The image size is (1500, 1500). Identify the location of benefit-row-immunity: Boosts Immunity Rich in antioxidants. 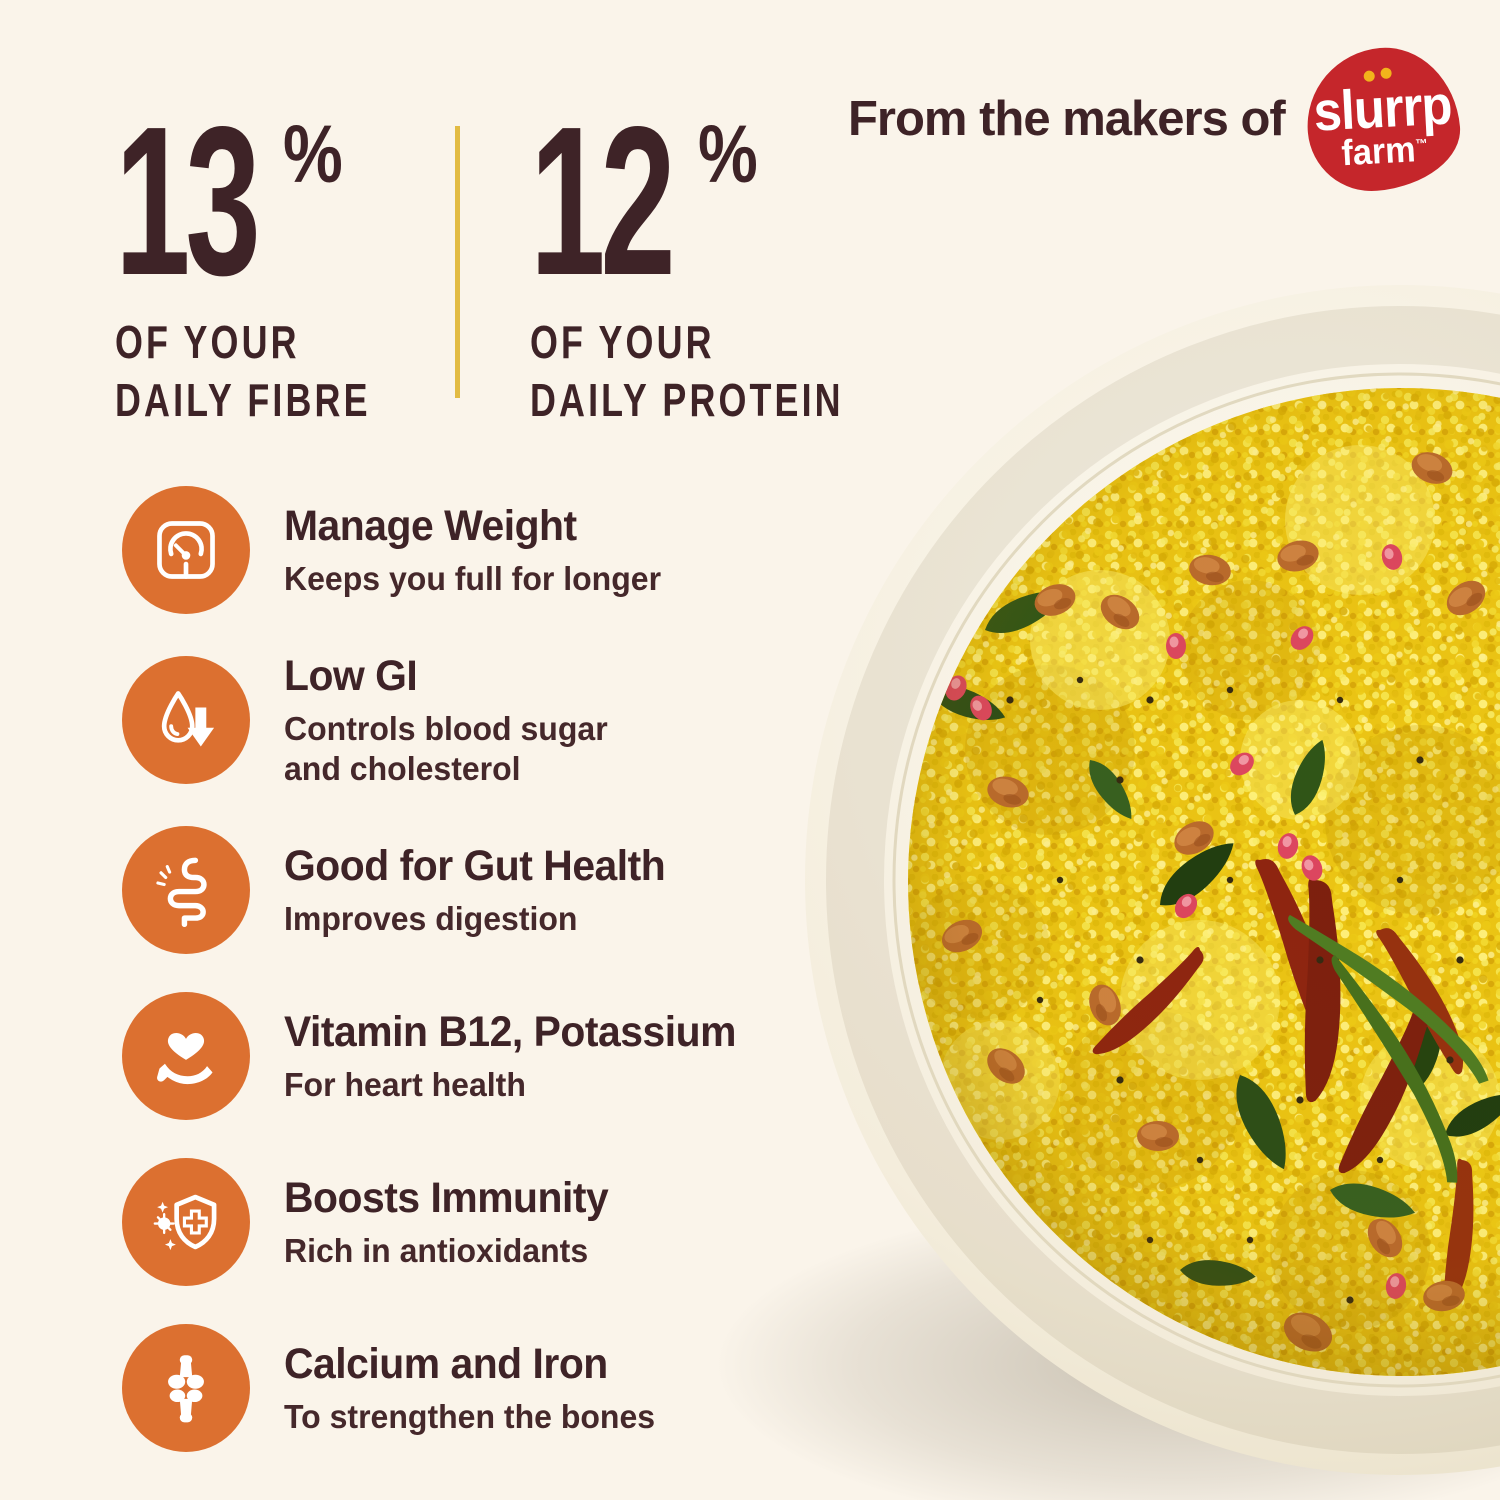
(472, 1222).